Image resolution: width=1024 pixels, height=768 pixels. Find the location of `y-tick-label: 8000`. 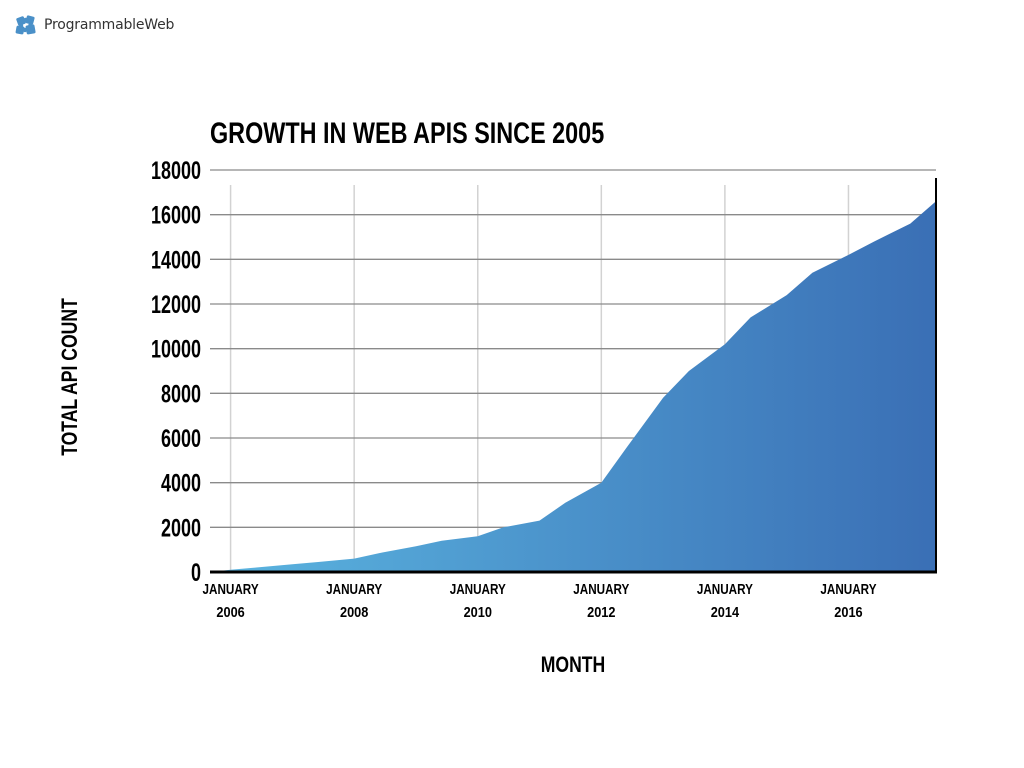

y-tick-label: 8000 is located at coordinates (181, 393).